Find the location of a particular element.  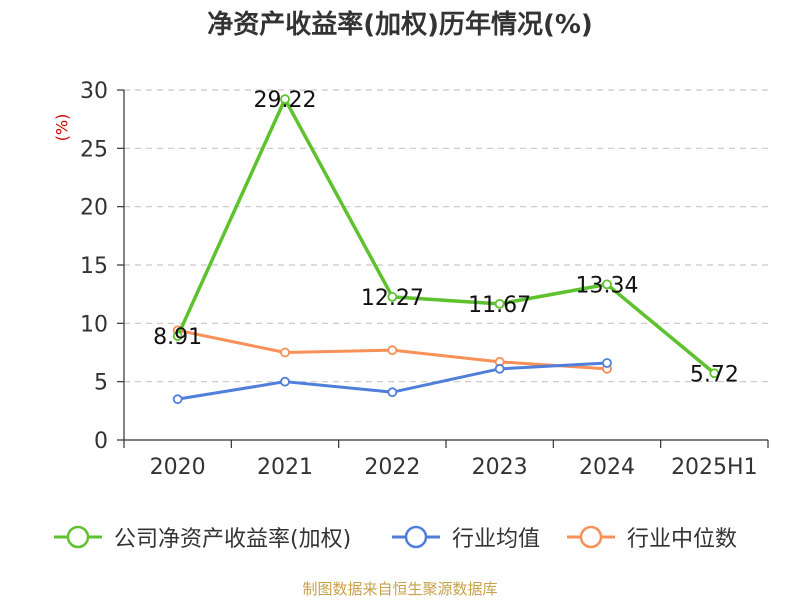

data-label: 29.22 is located at coordinates (285, 100).